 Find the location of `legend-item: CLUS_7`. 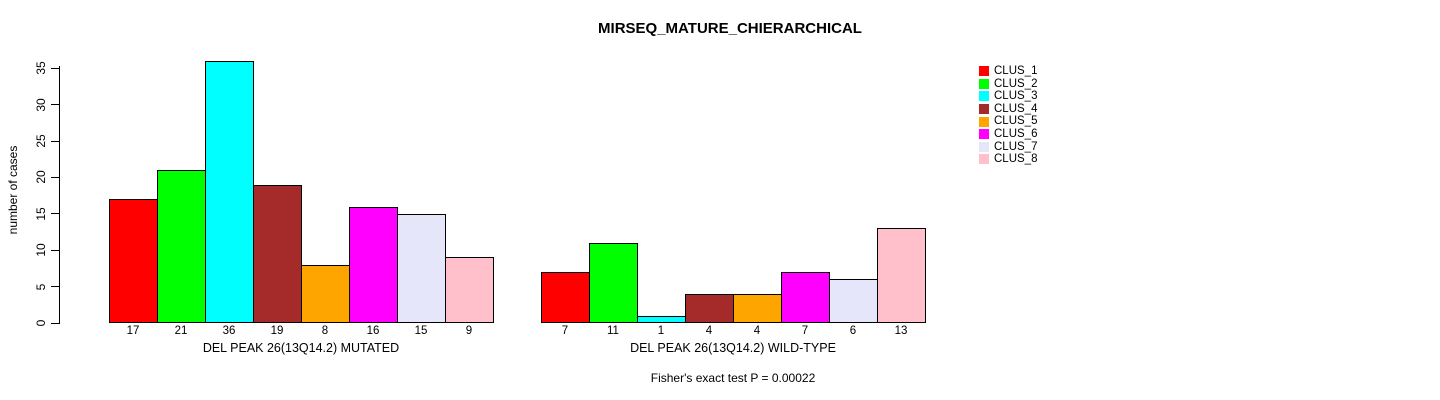

legend-item: CLUS_7 is located at coordinates (1008, 147).